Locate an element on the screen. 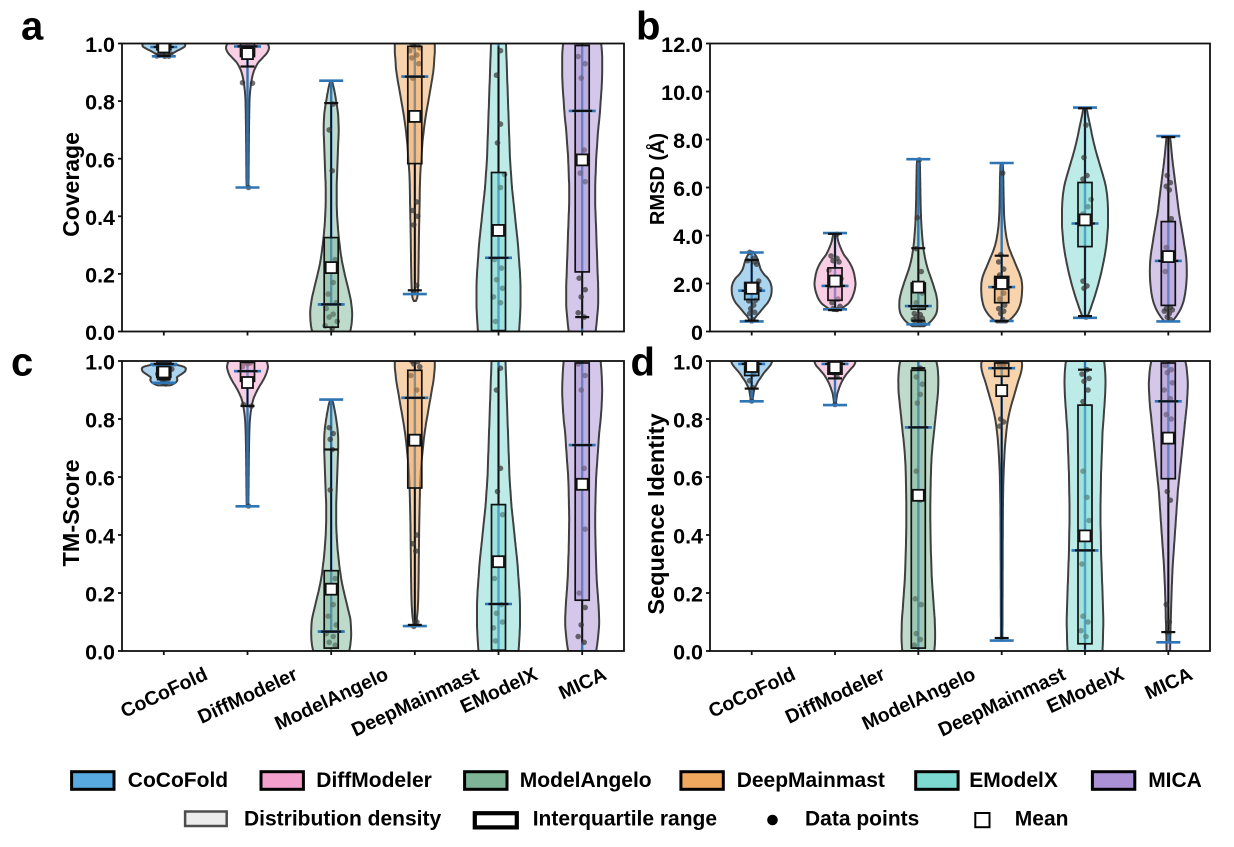 The width and height of the screenshot is (1234, 847). svg-text: Distribution density is located at coordinates (342, 819).